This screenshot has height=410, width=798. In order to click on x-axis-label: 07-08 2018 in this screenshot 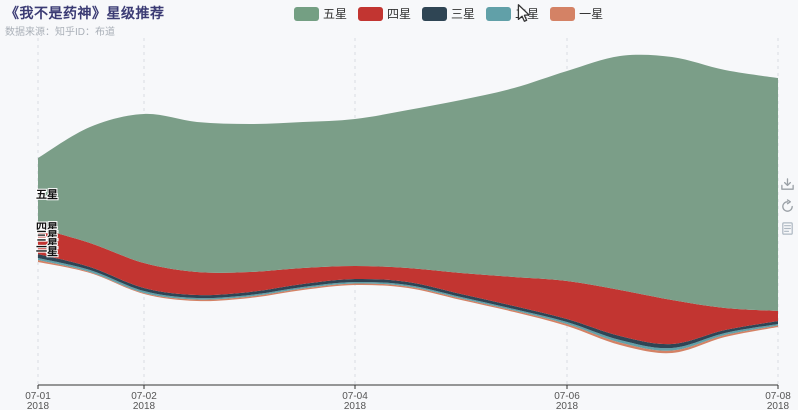, I will do `click(778, 400)`.